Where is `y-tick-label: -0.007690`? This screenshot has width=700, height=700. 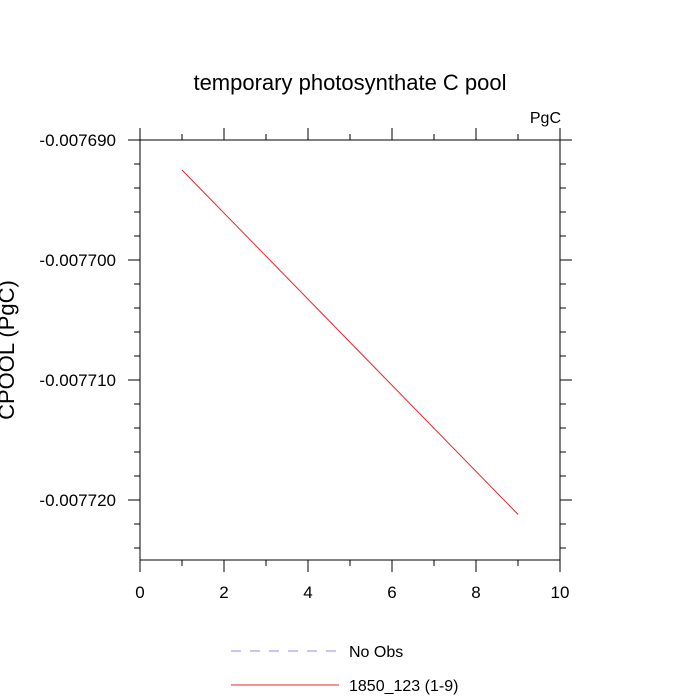 y-tick-label: -0.007690 is located at coordinates (77, 140).